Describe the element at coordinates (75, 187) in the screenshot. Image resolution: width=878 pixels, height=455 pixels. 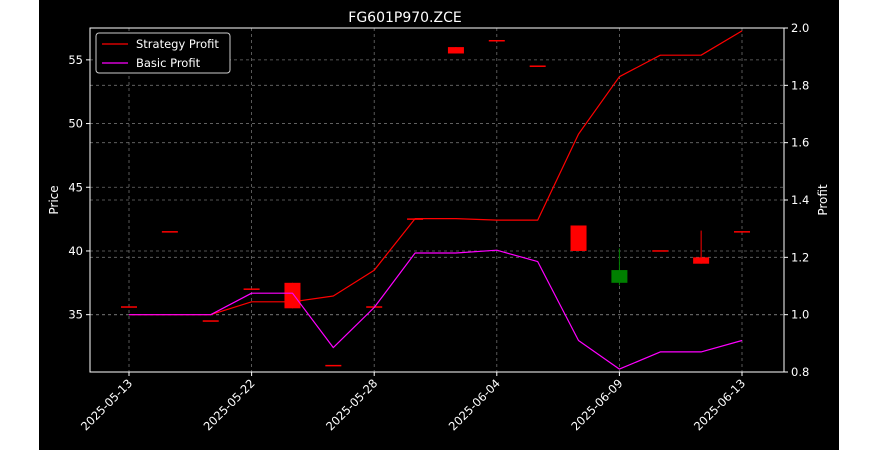
I see `left-tick-label: 45` at that location.